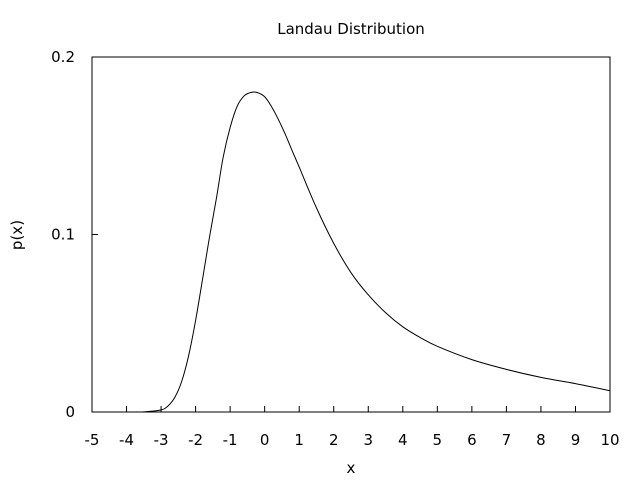  Describe the element at coordinates (541, 440) in the screenshot. I see `x-tick-label: 8` at that location.